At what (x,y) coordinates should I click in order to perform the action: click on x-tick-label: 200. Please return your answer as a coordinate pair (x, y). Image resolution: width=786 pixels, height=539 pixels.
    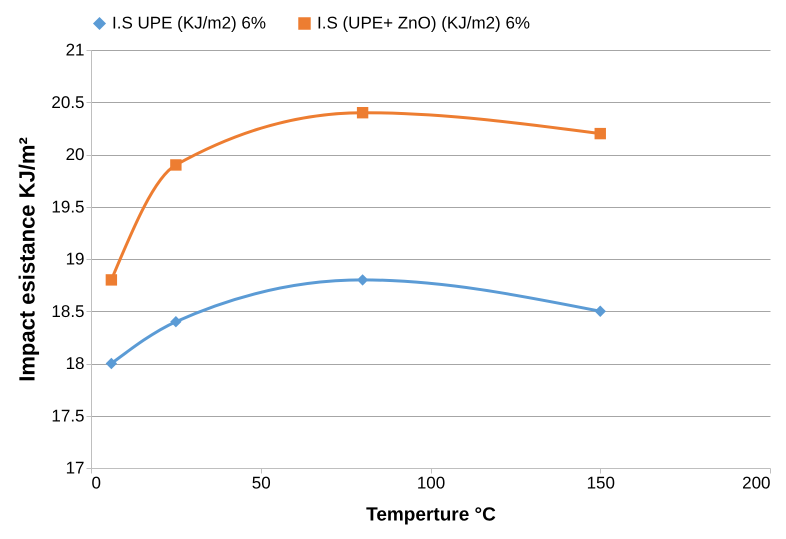
    Looking at the image, I should click on (756, 483).